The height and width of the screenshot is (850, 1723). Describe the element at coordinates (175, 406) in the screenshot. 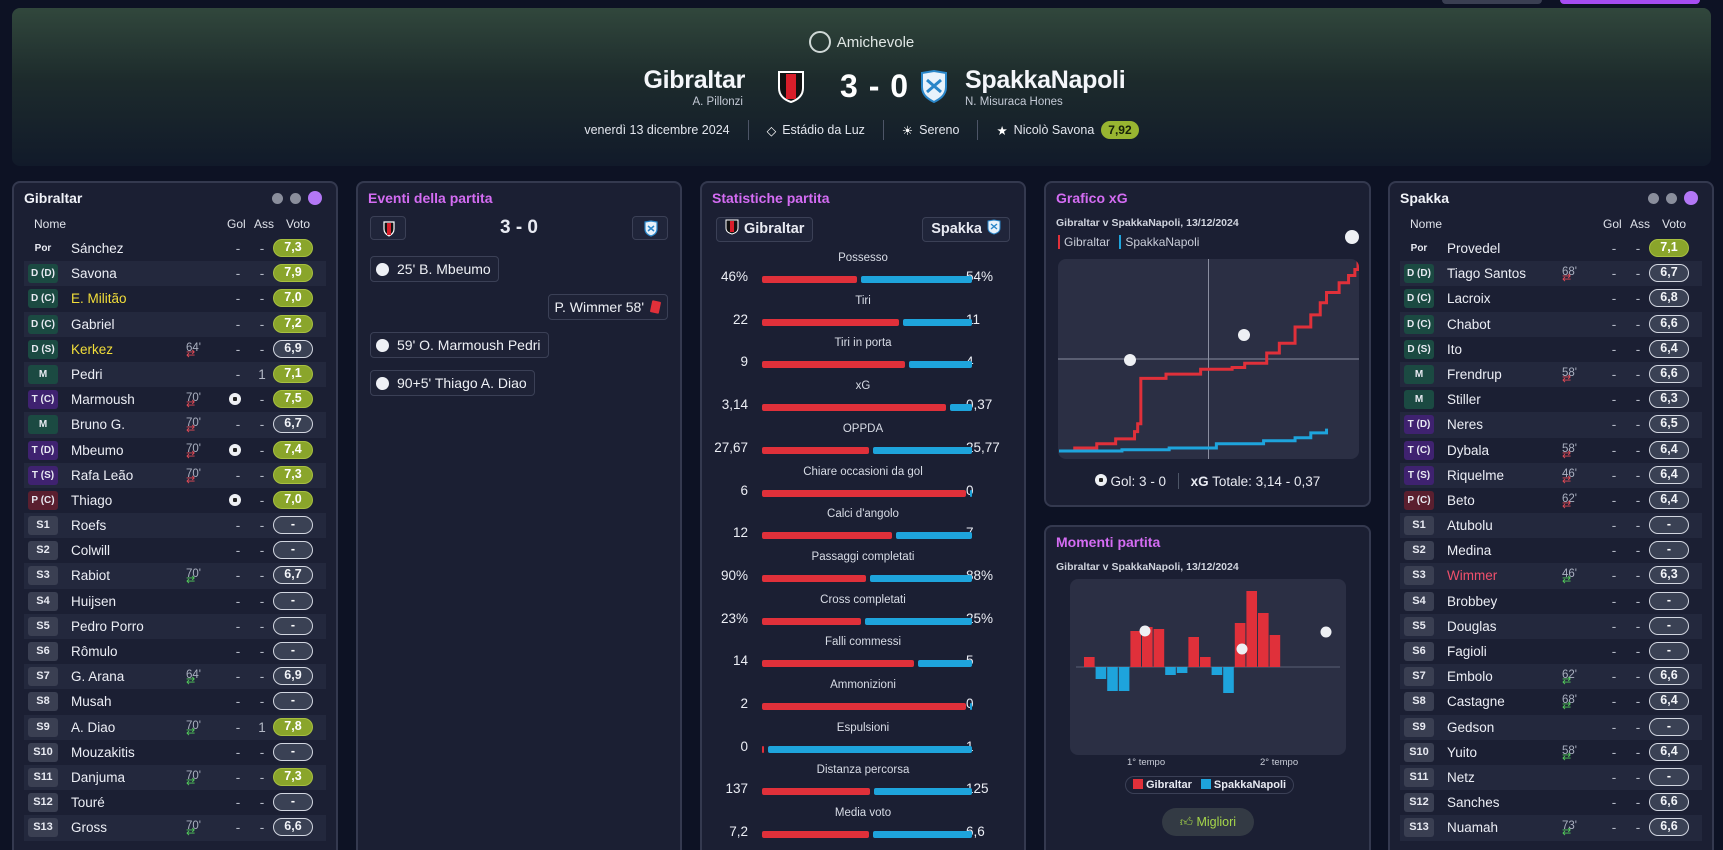

I see `player-row: T (C)Marmoush⇄ 70'1-7,5` at that location.